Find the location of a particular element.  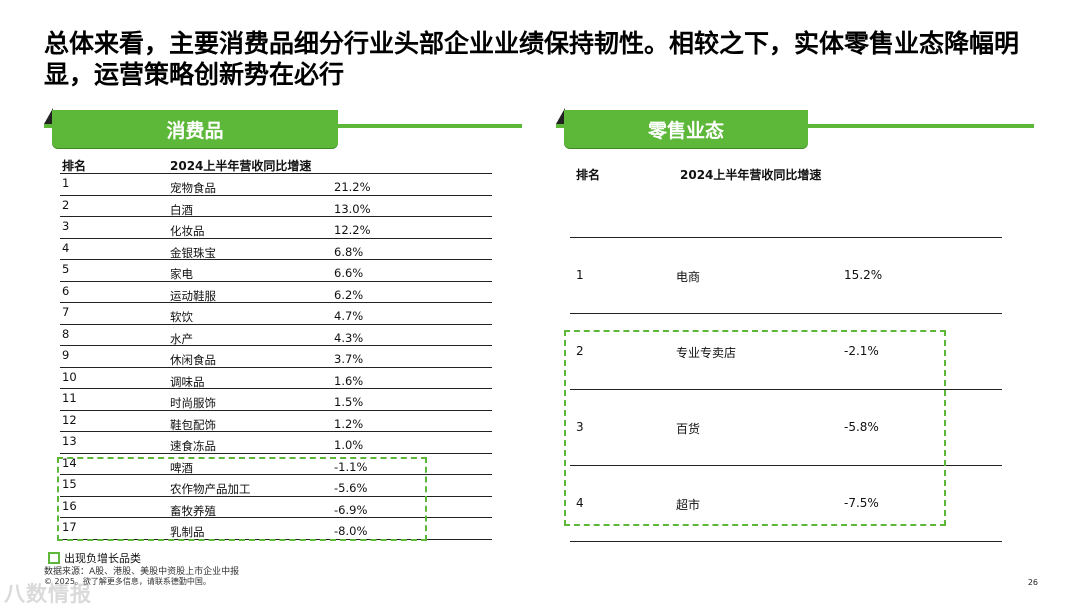

growth-cell: 1.6% is located at coordinates (349, 380).